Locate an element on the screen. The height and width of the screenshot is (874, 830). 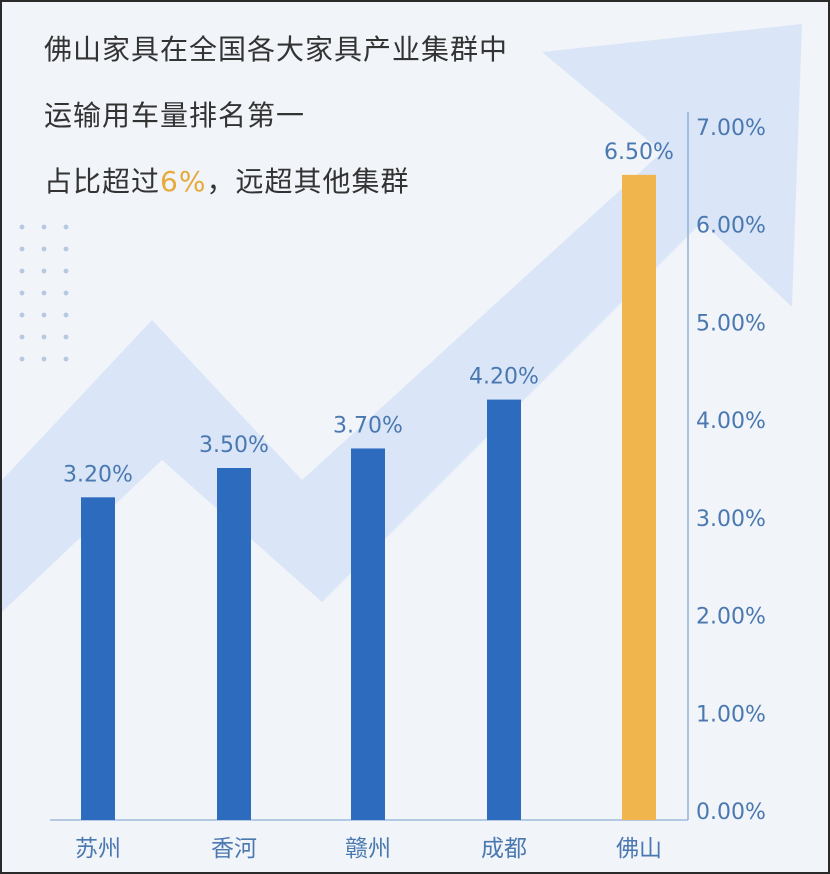
y-tick-label: 7.00% is located at coordinates (731, 128).